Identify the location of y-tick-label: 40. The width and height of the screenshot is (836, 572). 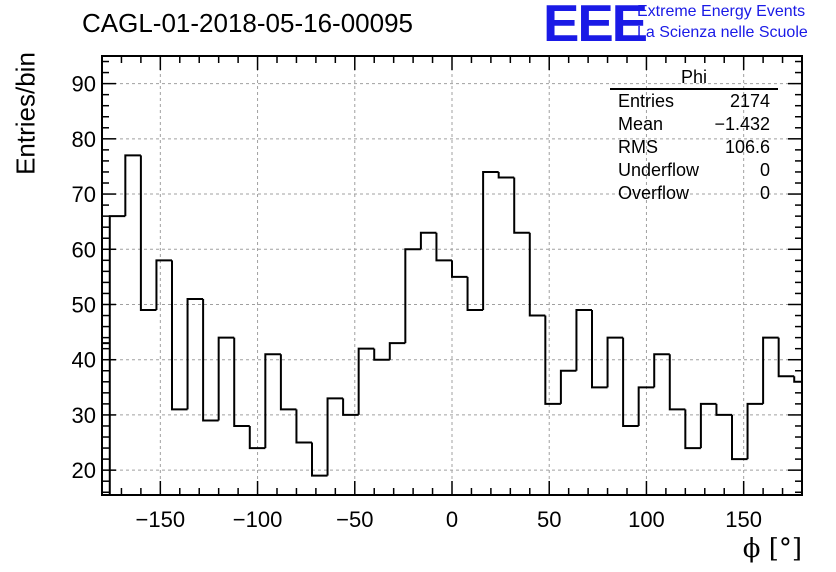
(84, 360).